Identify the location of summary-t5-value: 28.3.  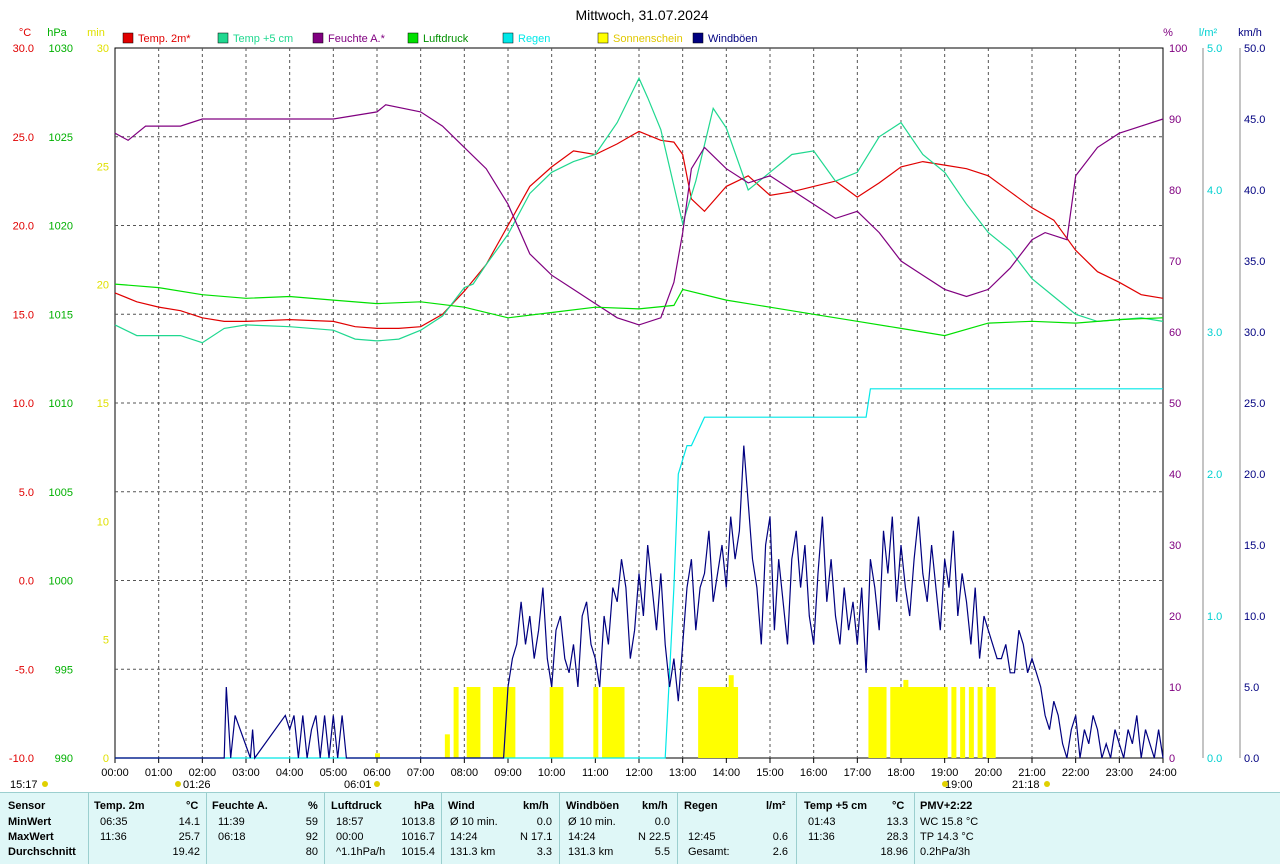
(897, 837).